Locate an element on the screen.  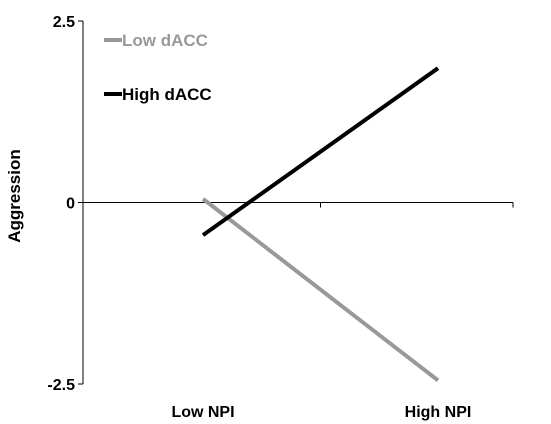
legend: Low dACC High dACC is located at coordinates (158, 67).